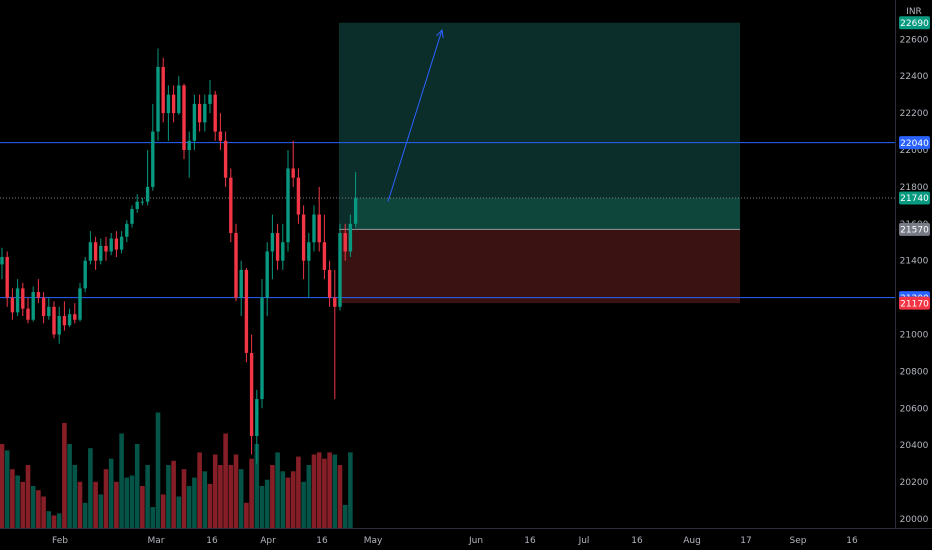 Image resolution: width=932 pixels, height=550 pixels. I want to click on time-tick-label: Jul, so click(584, 541).